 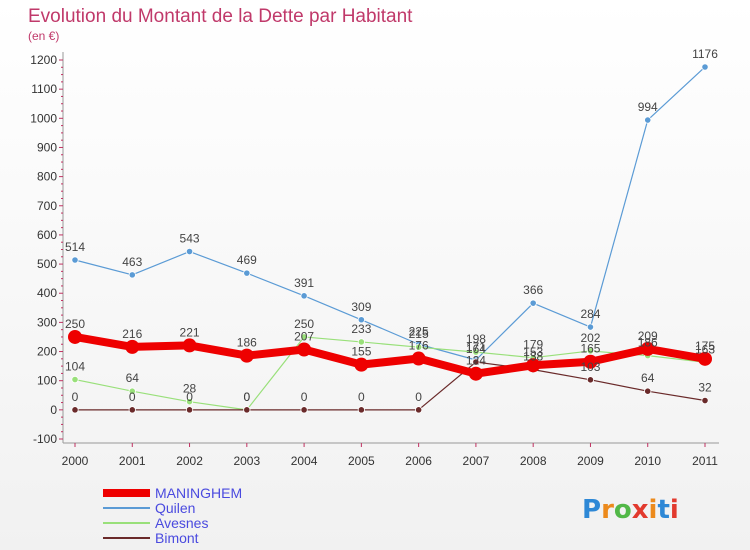 What do you see at coordinates (246, 461) in the screenshot?
I see `x-tick-label: 2003` at bounding box center [246, 461].